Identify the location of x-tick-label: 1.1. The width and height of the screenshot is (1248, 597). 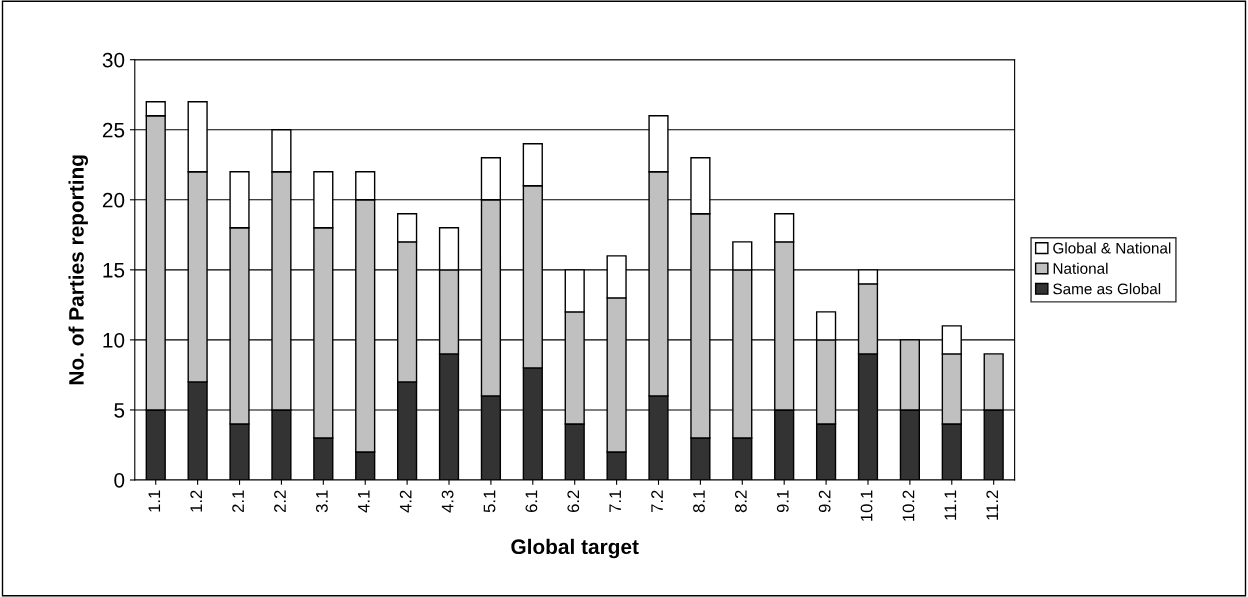
(154, 501).